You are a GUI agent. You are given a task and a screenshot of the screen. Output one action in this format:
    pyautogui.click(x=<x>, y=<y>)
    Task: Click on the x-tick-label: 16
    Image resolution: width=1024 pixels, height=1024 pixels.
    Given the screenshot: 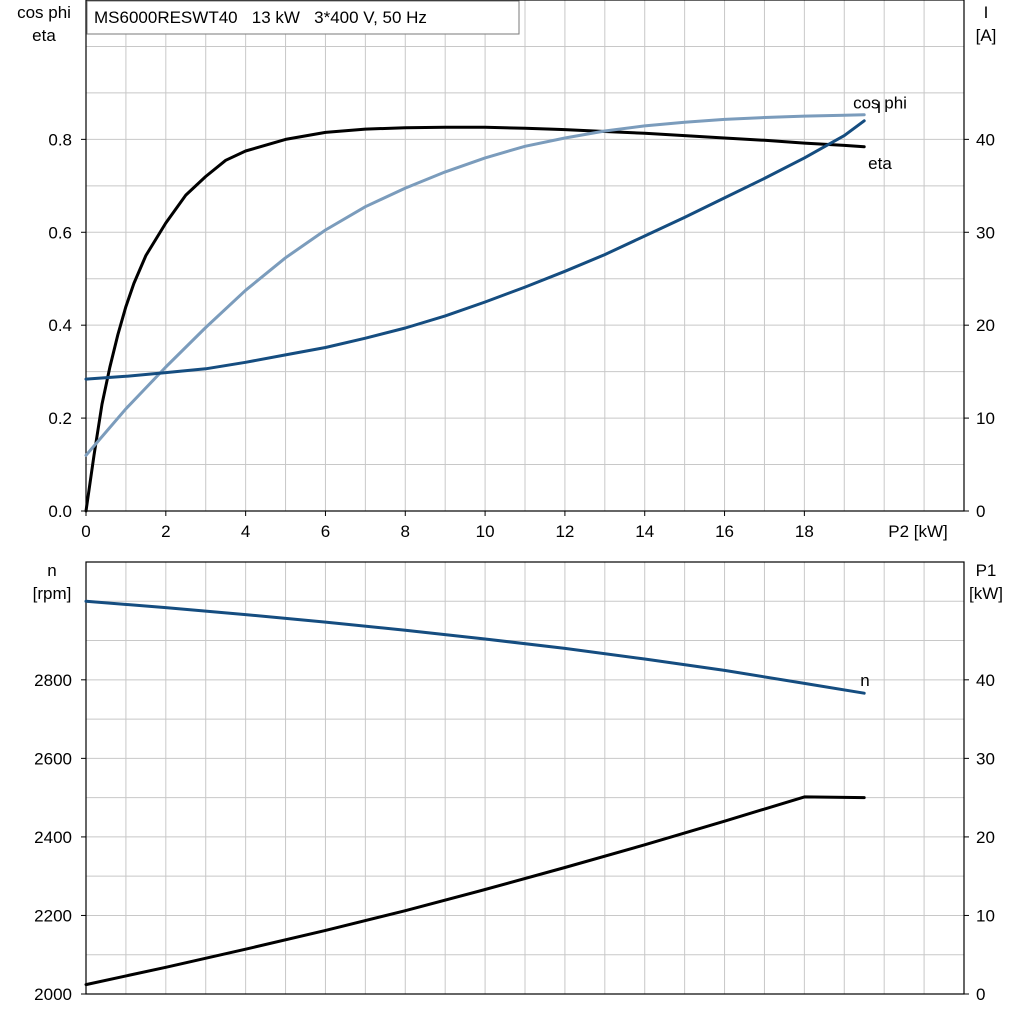 What is the action you would take?
    pyautogui.click(x=724, y=531)
    